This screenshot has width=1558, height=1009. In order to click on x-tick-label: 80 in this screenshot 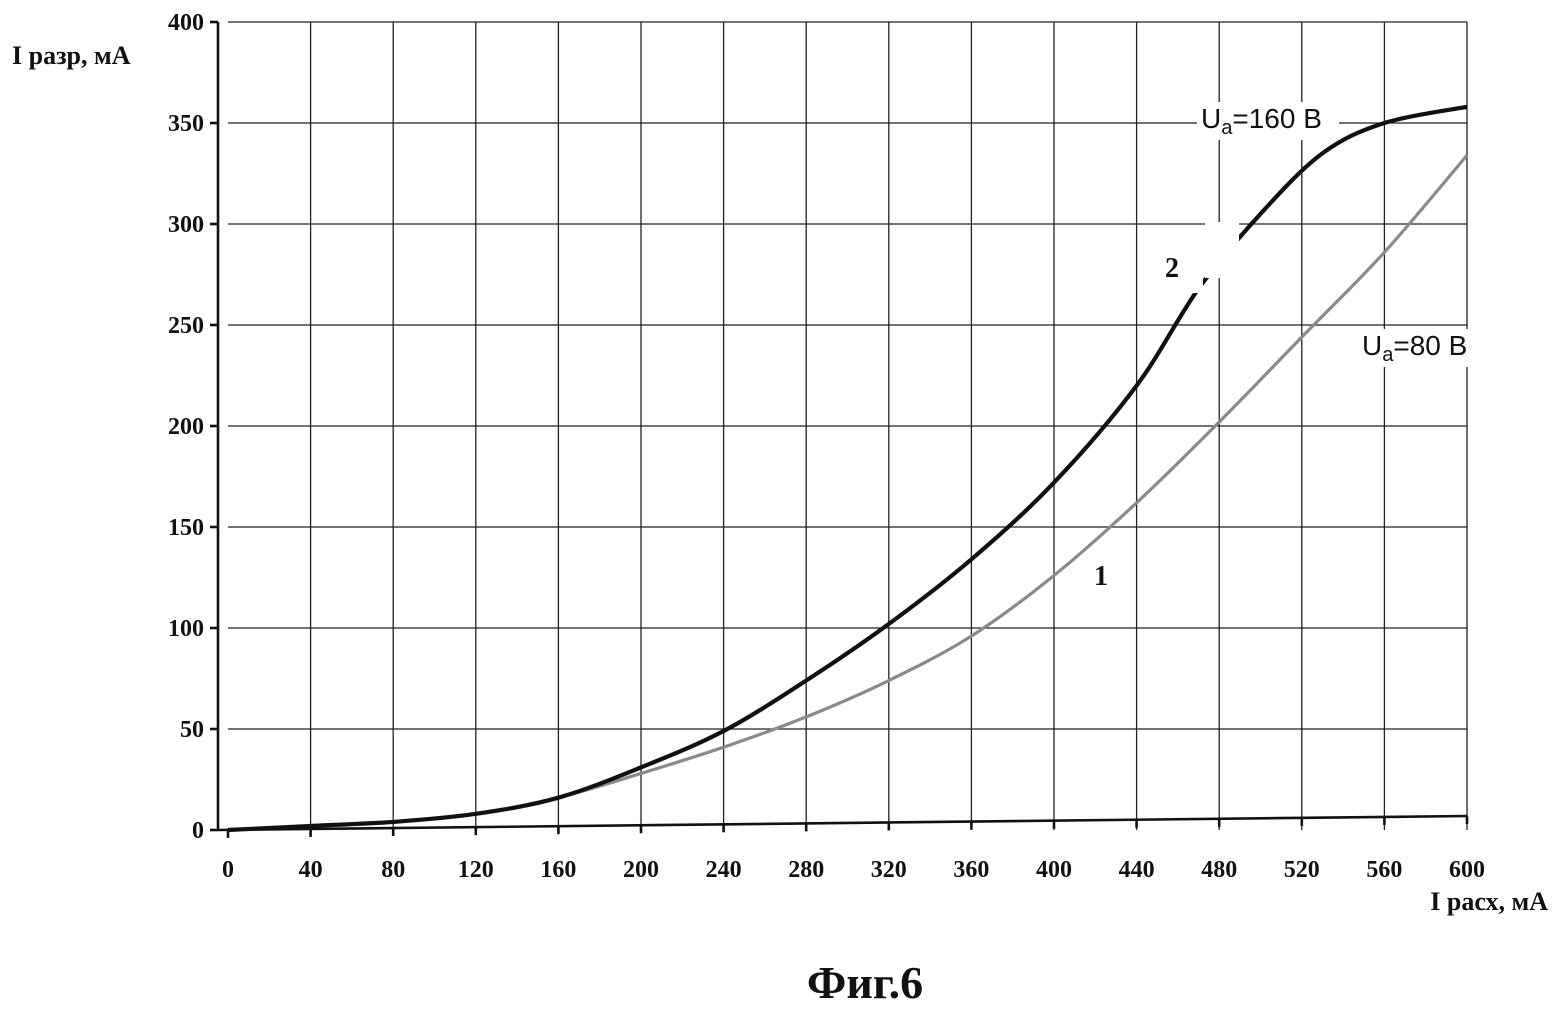, I will do `click(393, 870)`.